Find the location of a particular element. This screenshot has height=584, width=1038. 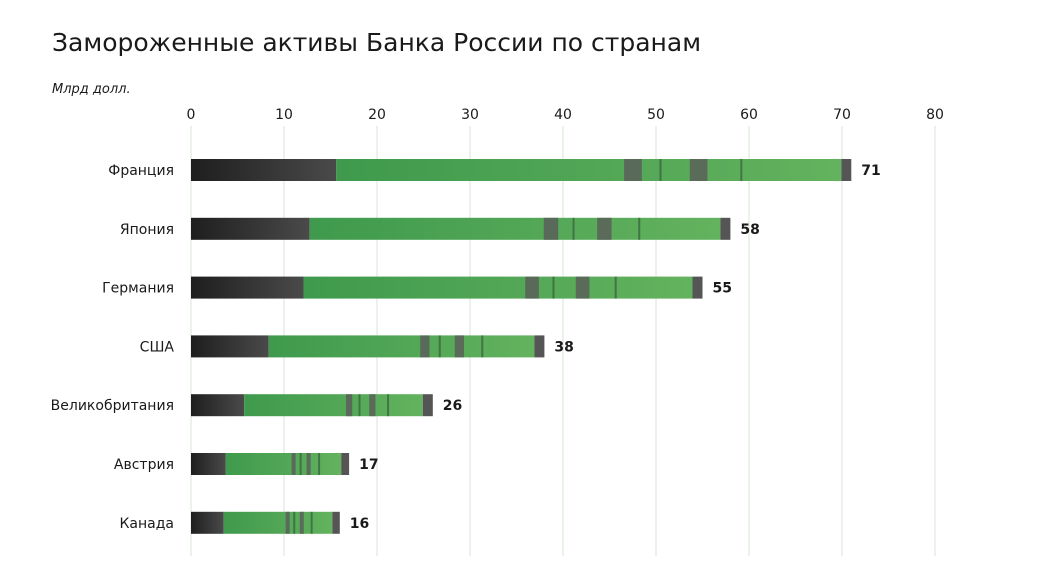

x-axis-ticks: 0 10 20 30 40 50 60 70 80 is located at coordinates (565, 115).